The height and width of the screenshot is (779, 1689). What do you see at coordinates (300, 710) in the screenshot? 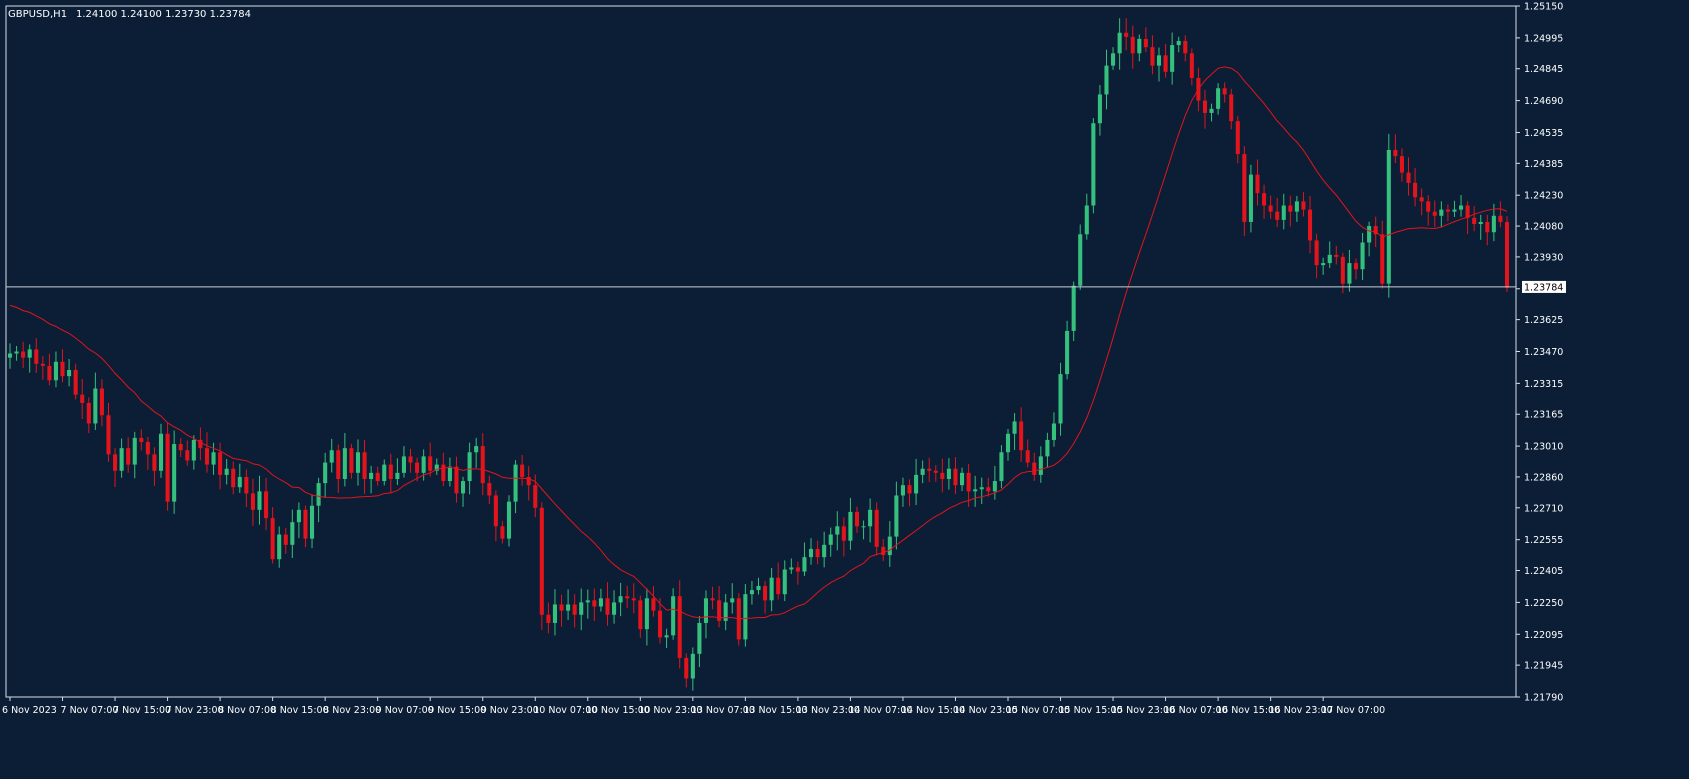
I see `x-tick-label: 8 Nov 15:00` at bounding box center [300, 710].